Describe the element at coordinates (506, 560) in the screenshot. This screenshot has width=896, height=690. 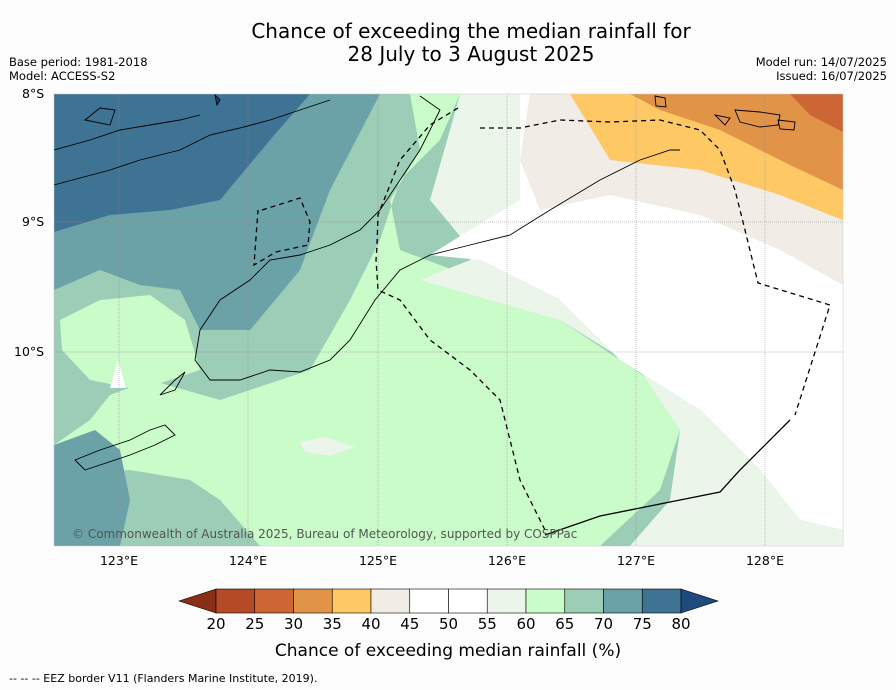
I see `lon-label-126e: 126°E` at that location.